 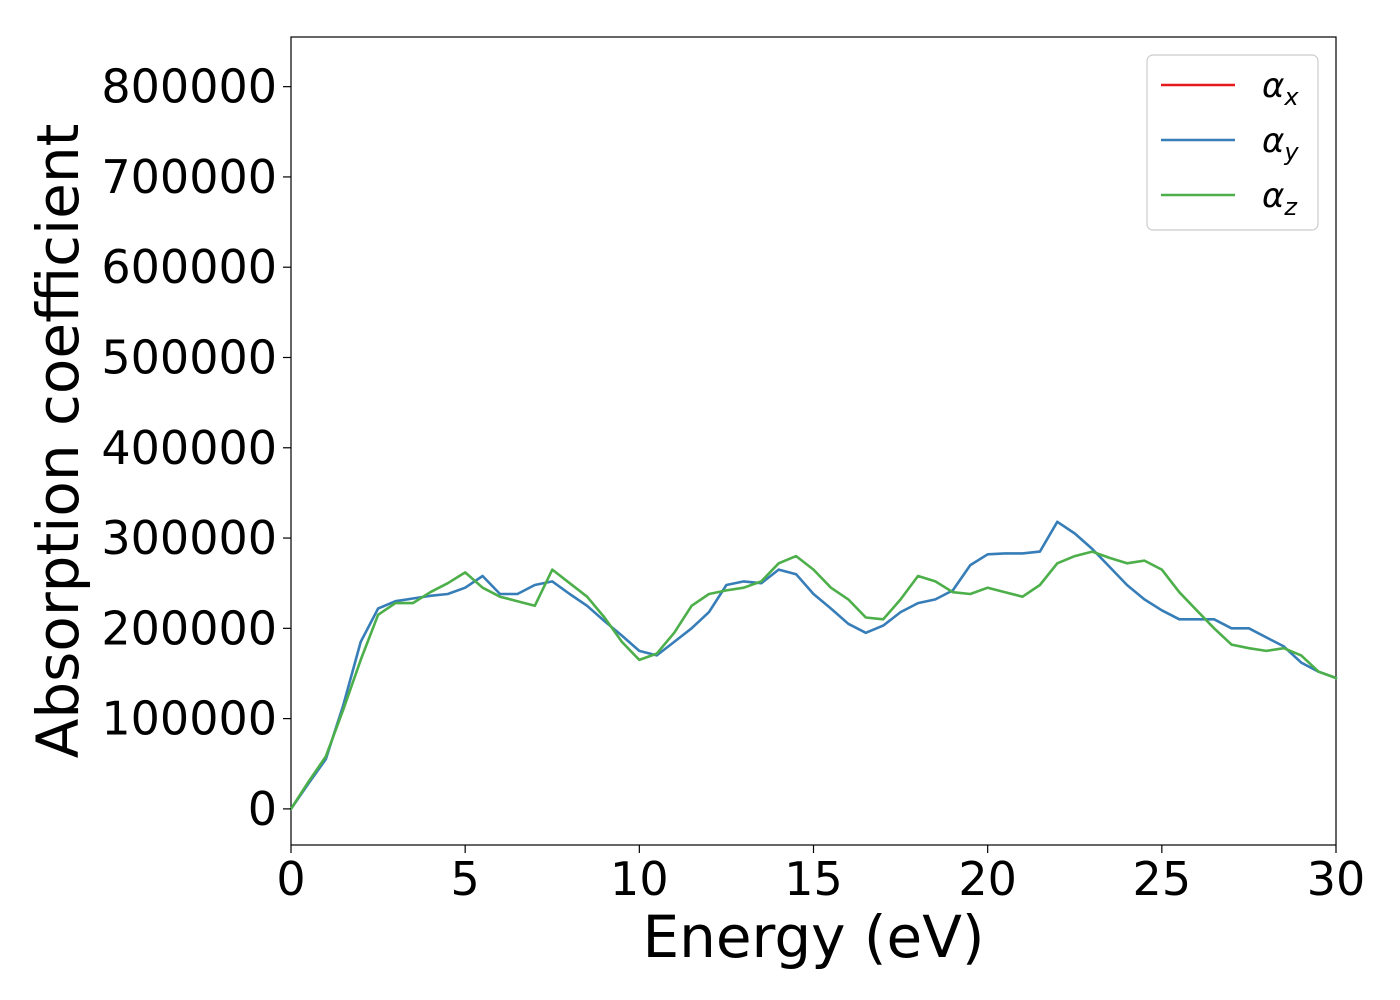 What do you see at coordinates (189, 628) in the screenshot?
I see `y-tick-label: 200000` at bounding box center [189, 628].